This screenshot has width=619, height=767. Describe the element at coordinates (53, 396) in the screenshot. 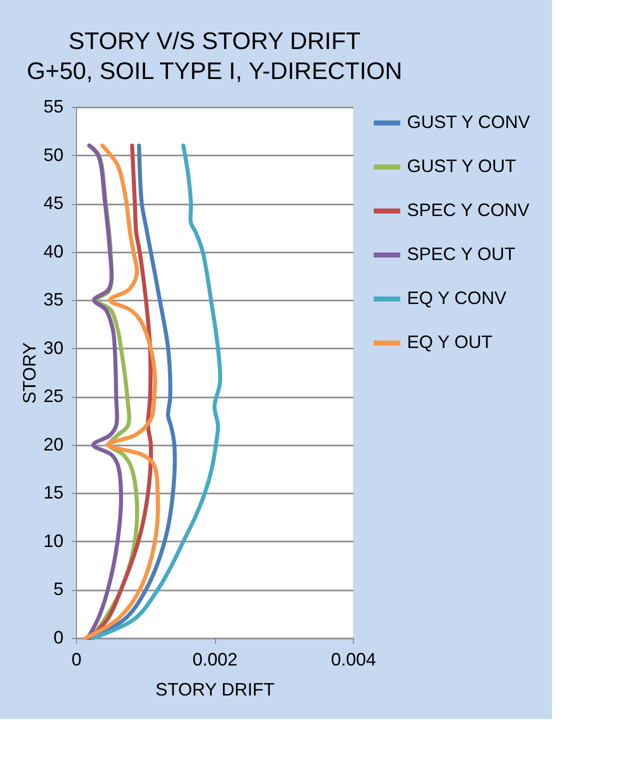

I see `y-tick-label: 25` at that location.